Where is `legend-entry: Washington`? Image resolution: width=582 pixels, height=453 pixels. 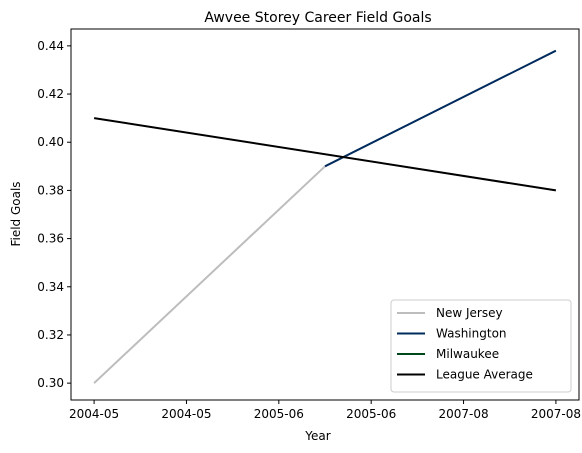 legend-entry: Washington is located at coordinates (471, 334).